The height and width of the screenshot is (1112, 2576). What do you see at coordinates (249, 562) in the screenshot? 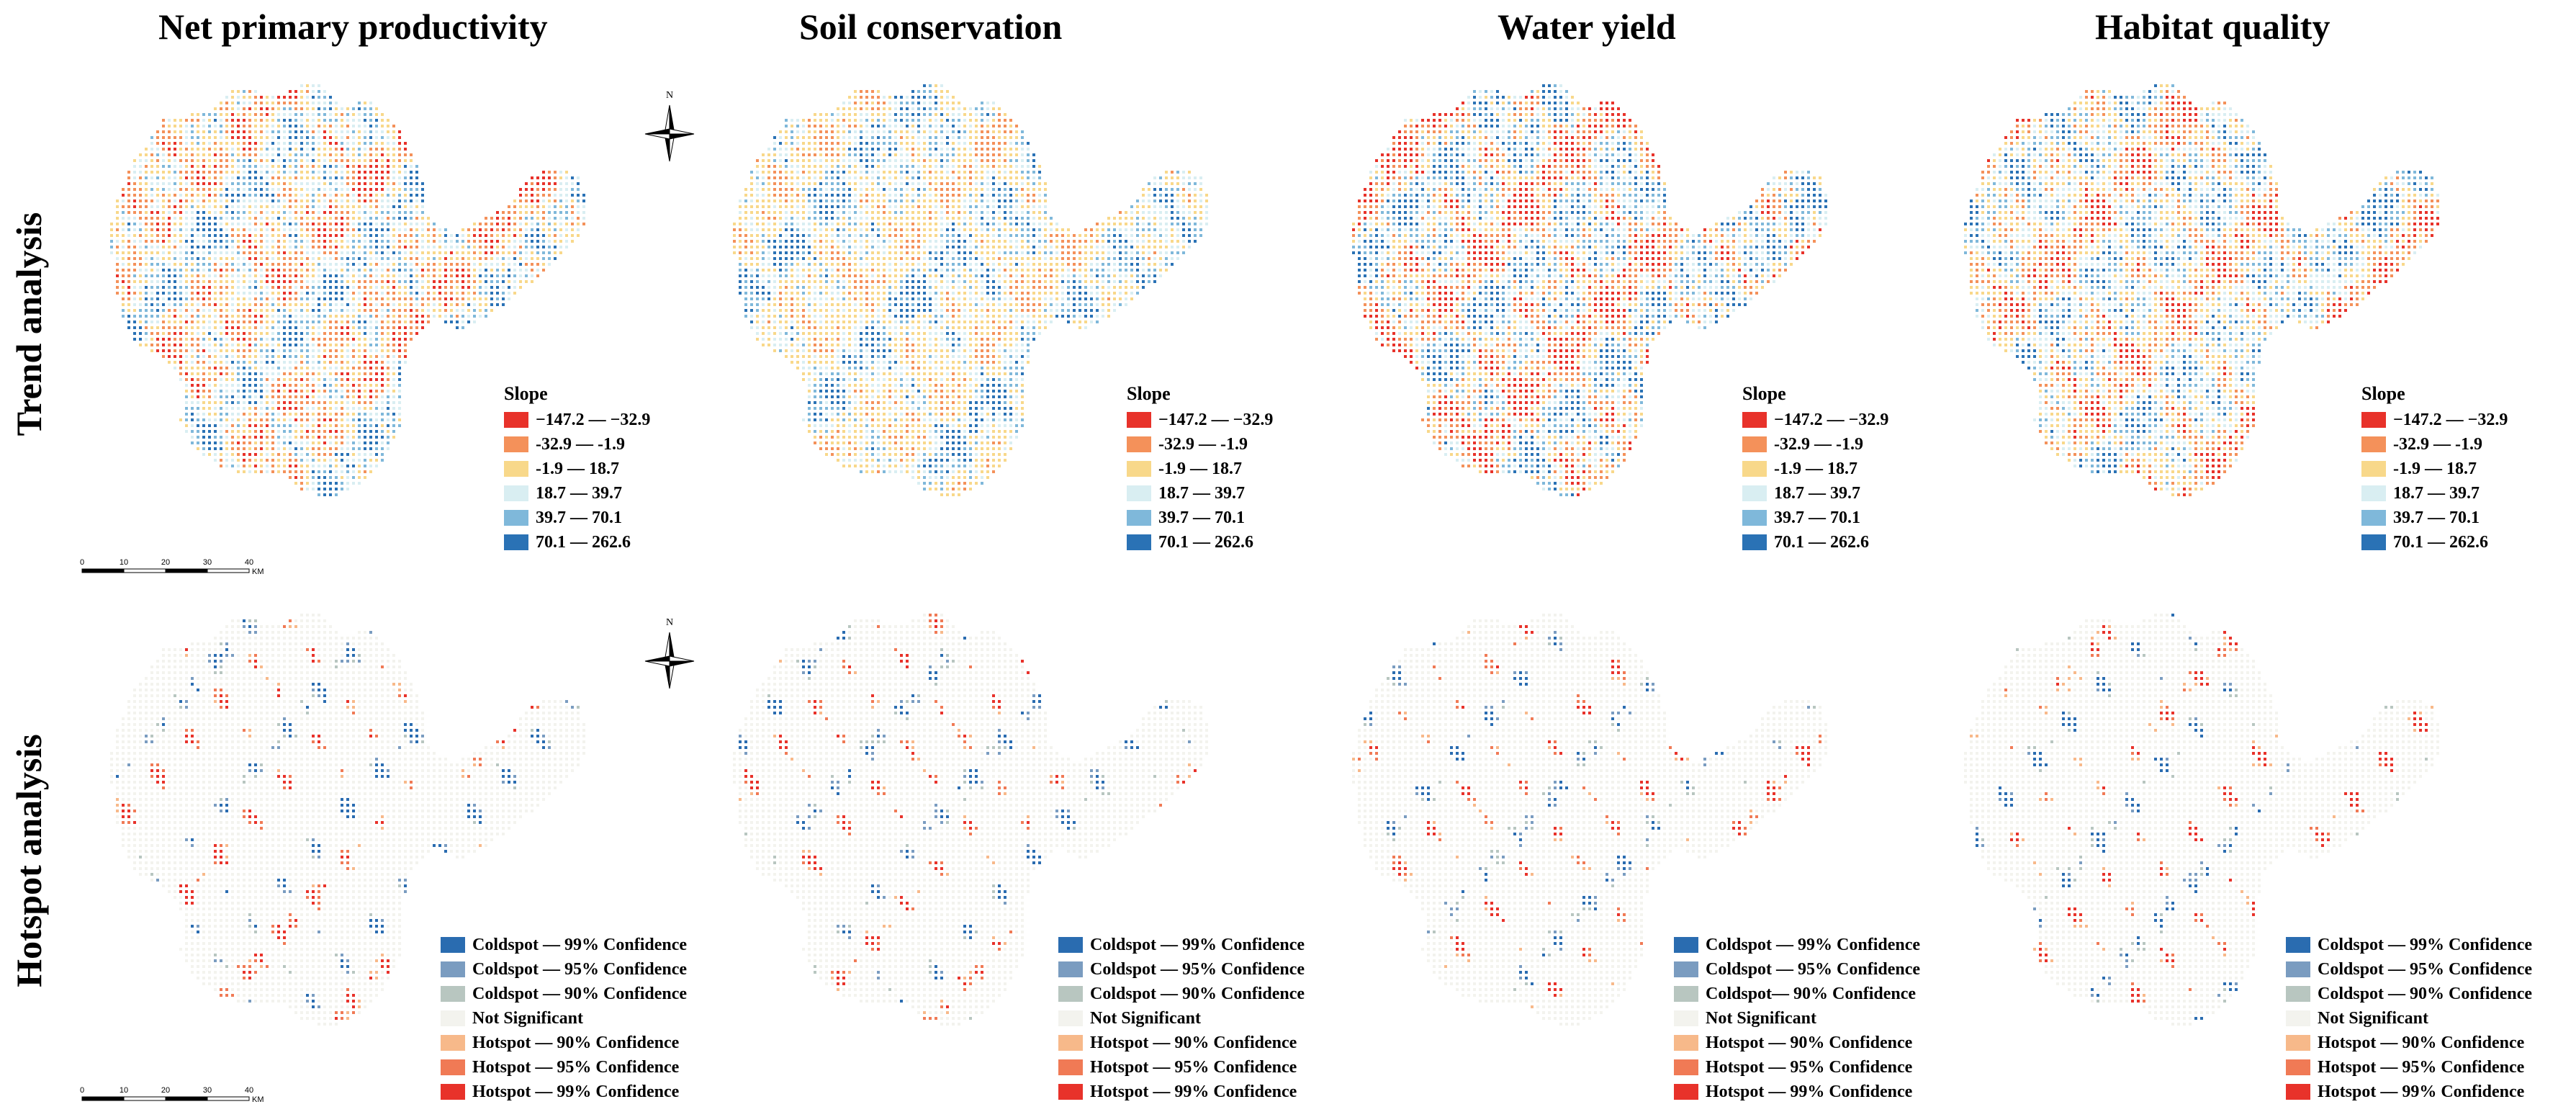
I see `scale-bar-tick-label: 40` at bounding box center [249, 562].